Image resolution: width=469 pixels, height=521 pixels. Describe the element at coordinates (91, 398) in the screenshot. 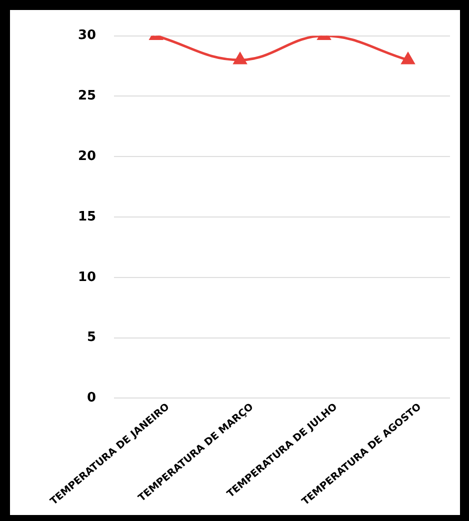

I see `y-tick-label: 0` at that location.